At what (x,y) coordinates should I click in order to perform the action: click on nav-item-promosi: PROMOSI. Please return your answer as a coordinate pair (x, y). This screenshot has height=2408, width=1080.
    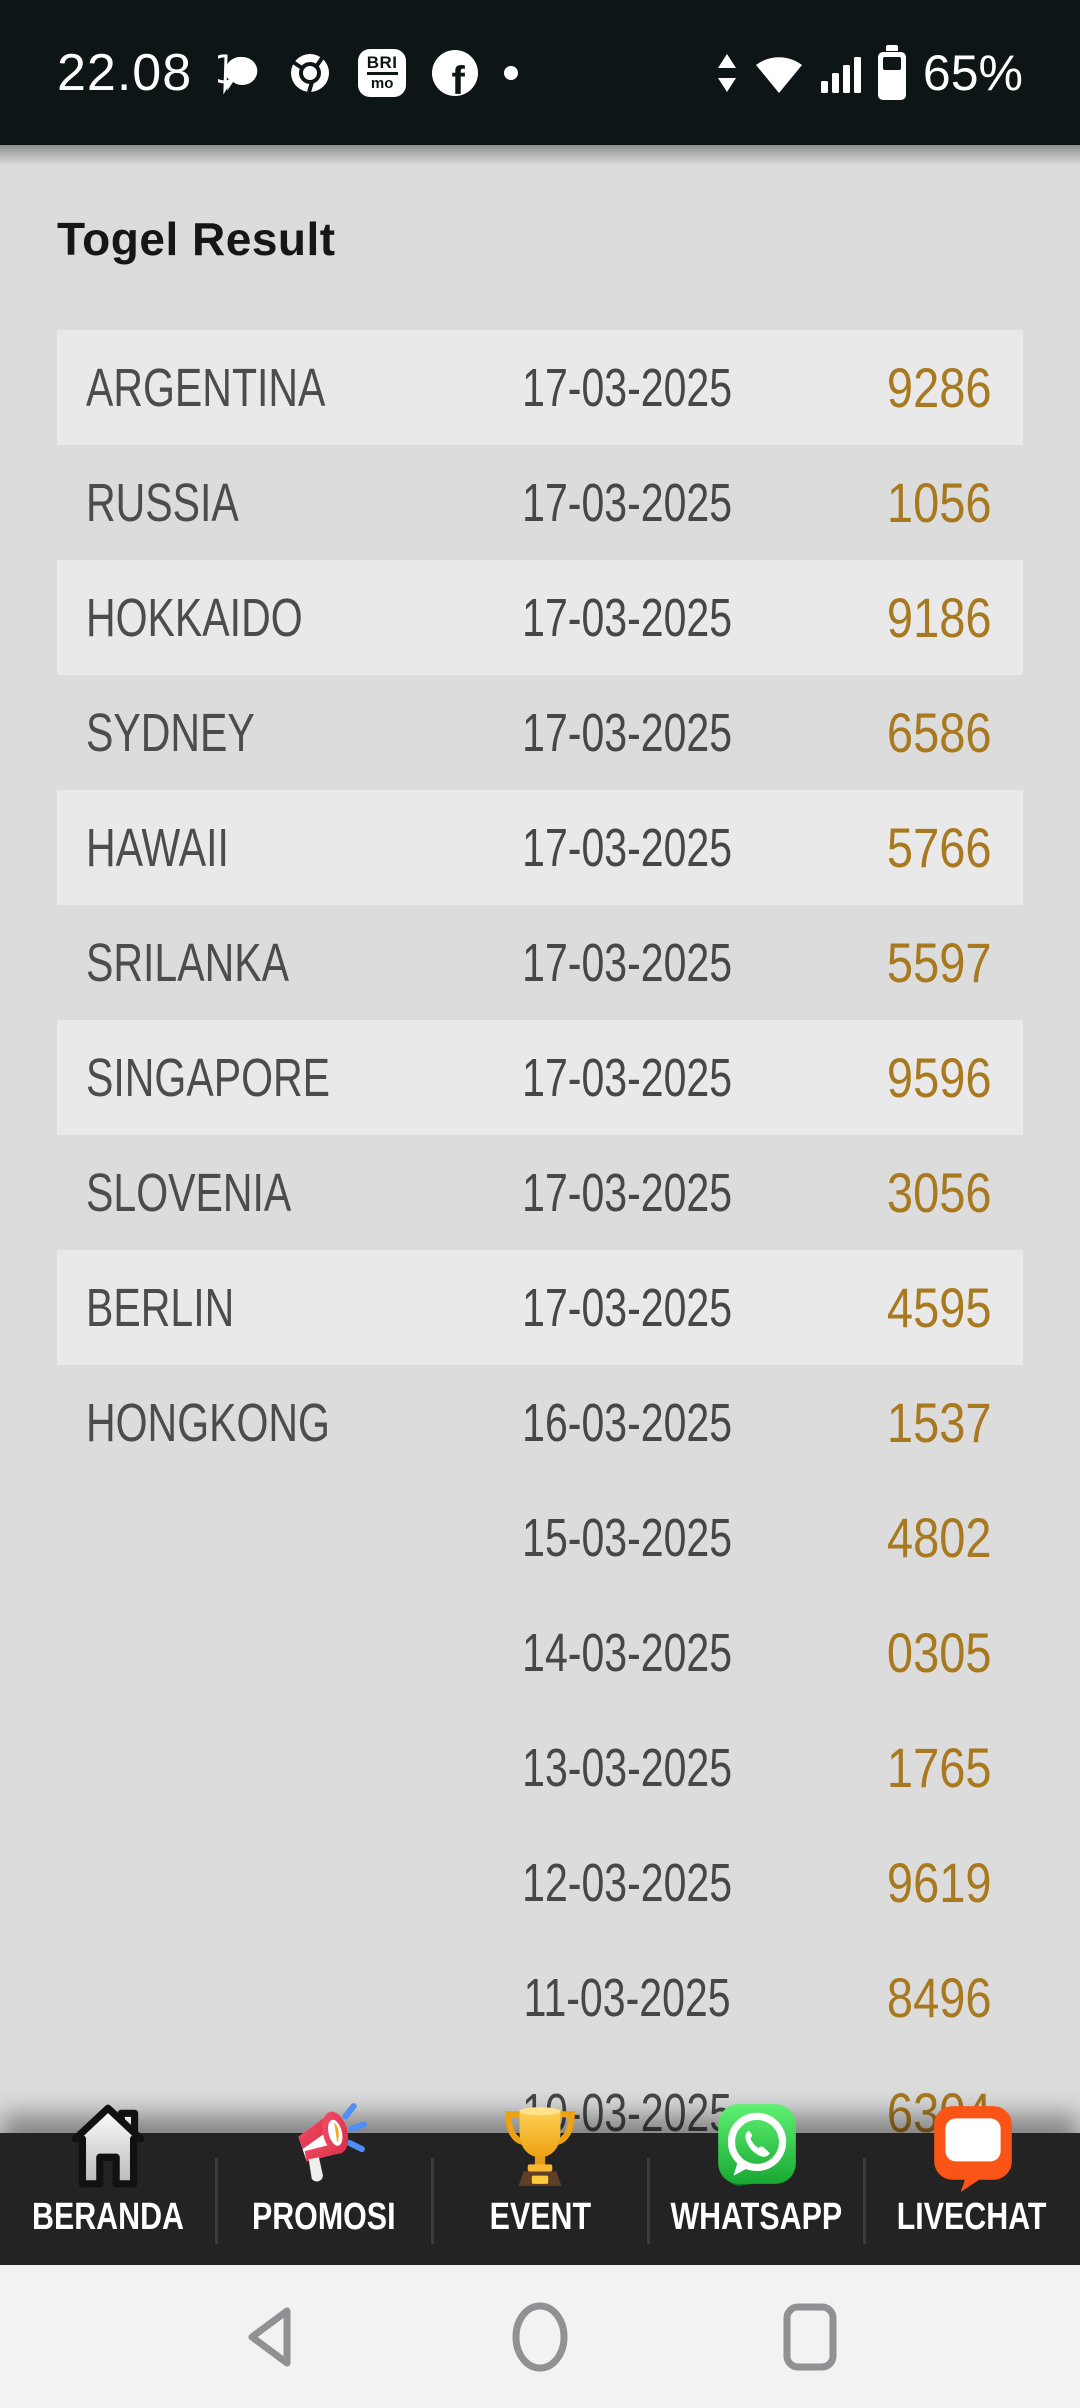
    Looking at the image, I should click on (324, 2182).